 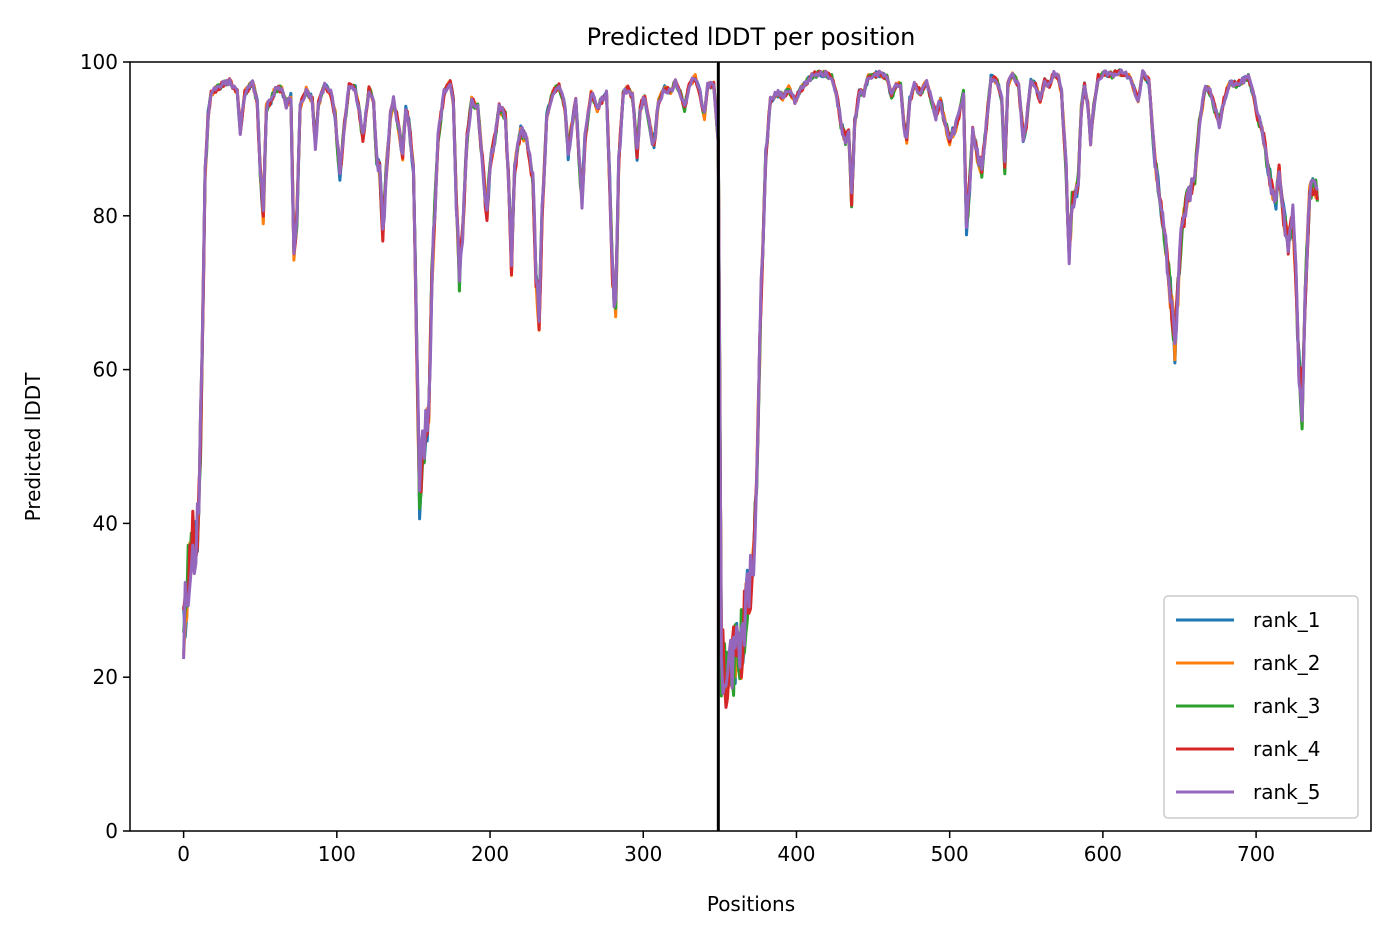 I want to click on legend-label-rank_2: rank_2, so click(x=1286, y=663).